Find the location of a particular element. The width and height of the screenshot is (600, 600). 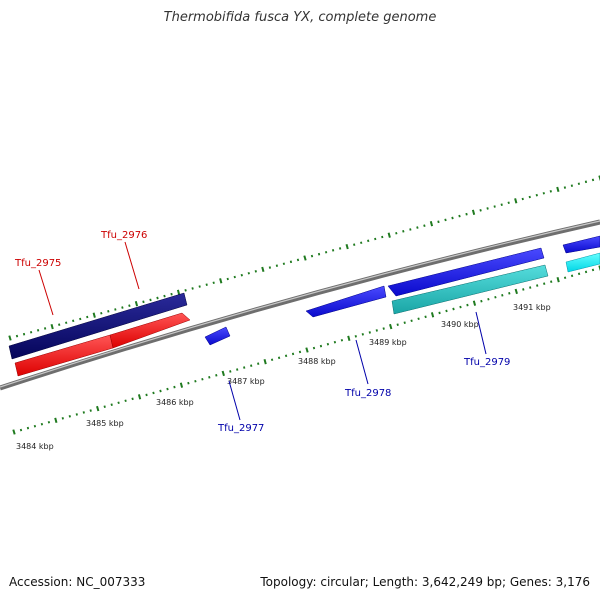

gene-arrow-navy is located at coordinates (98, 326).